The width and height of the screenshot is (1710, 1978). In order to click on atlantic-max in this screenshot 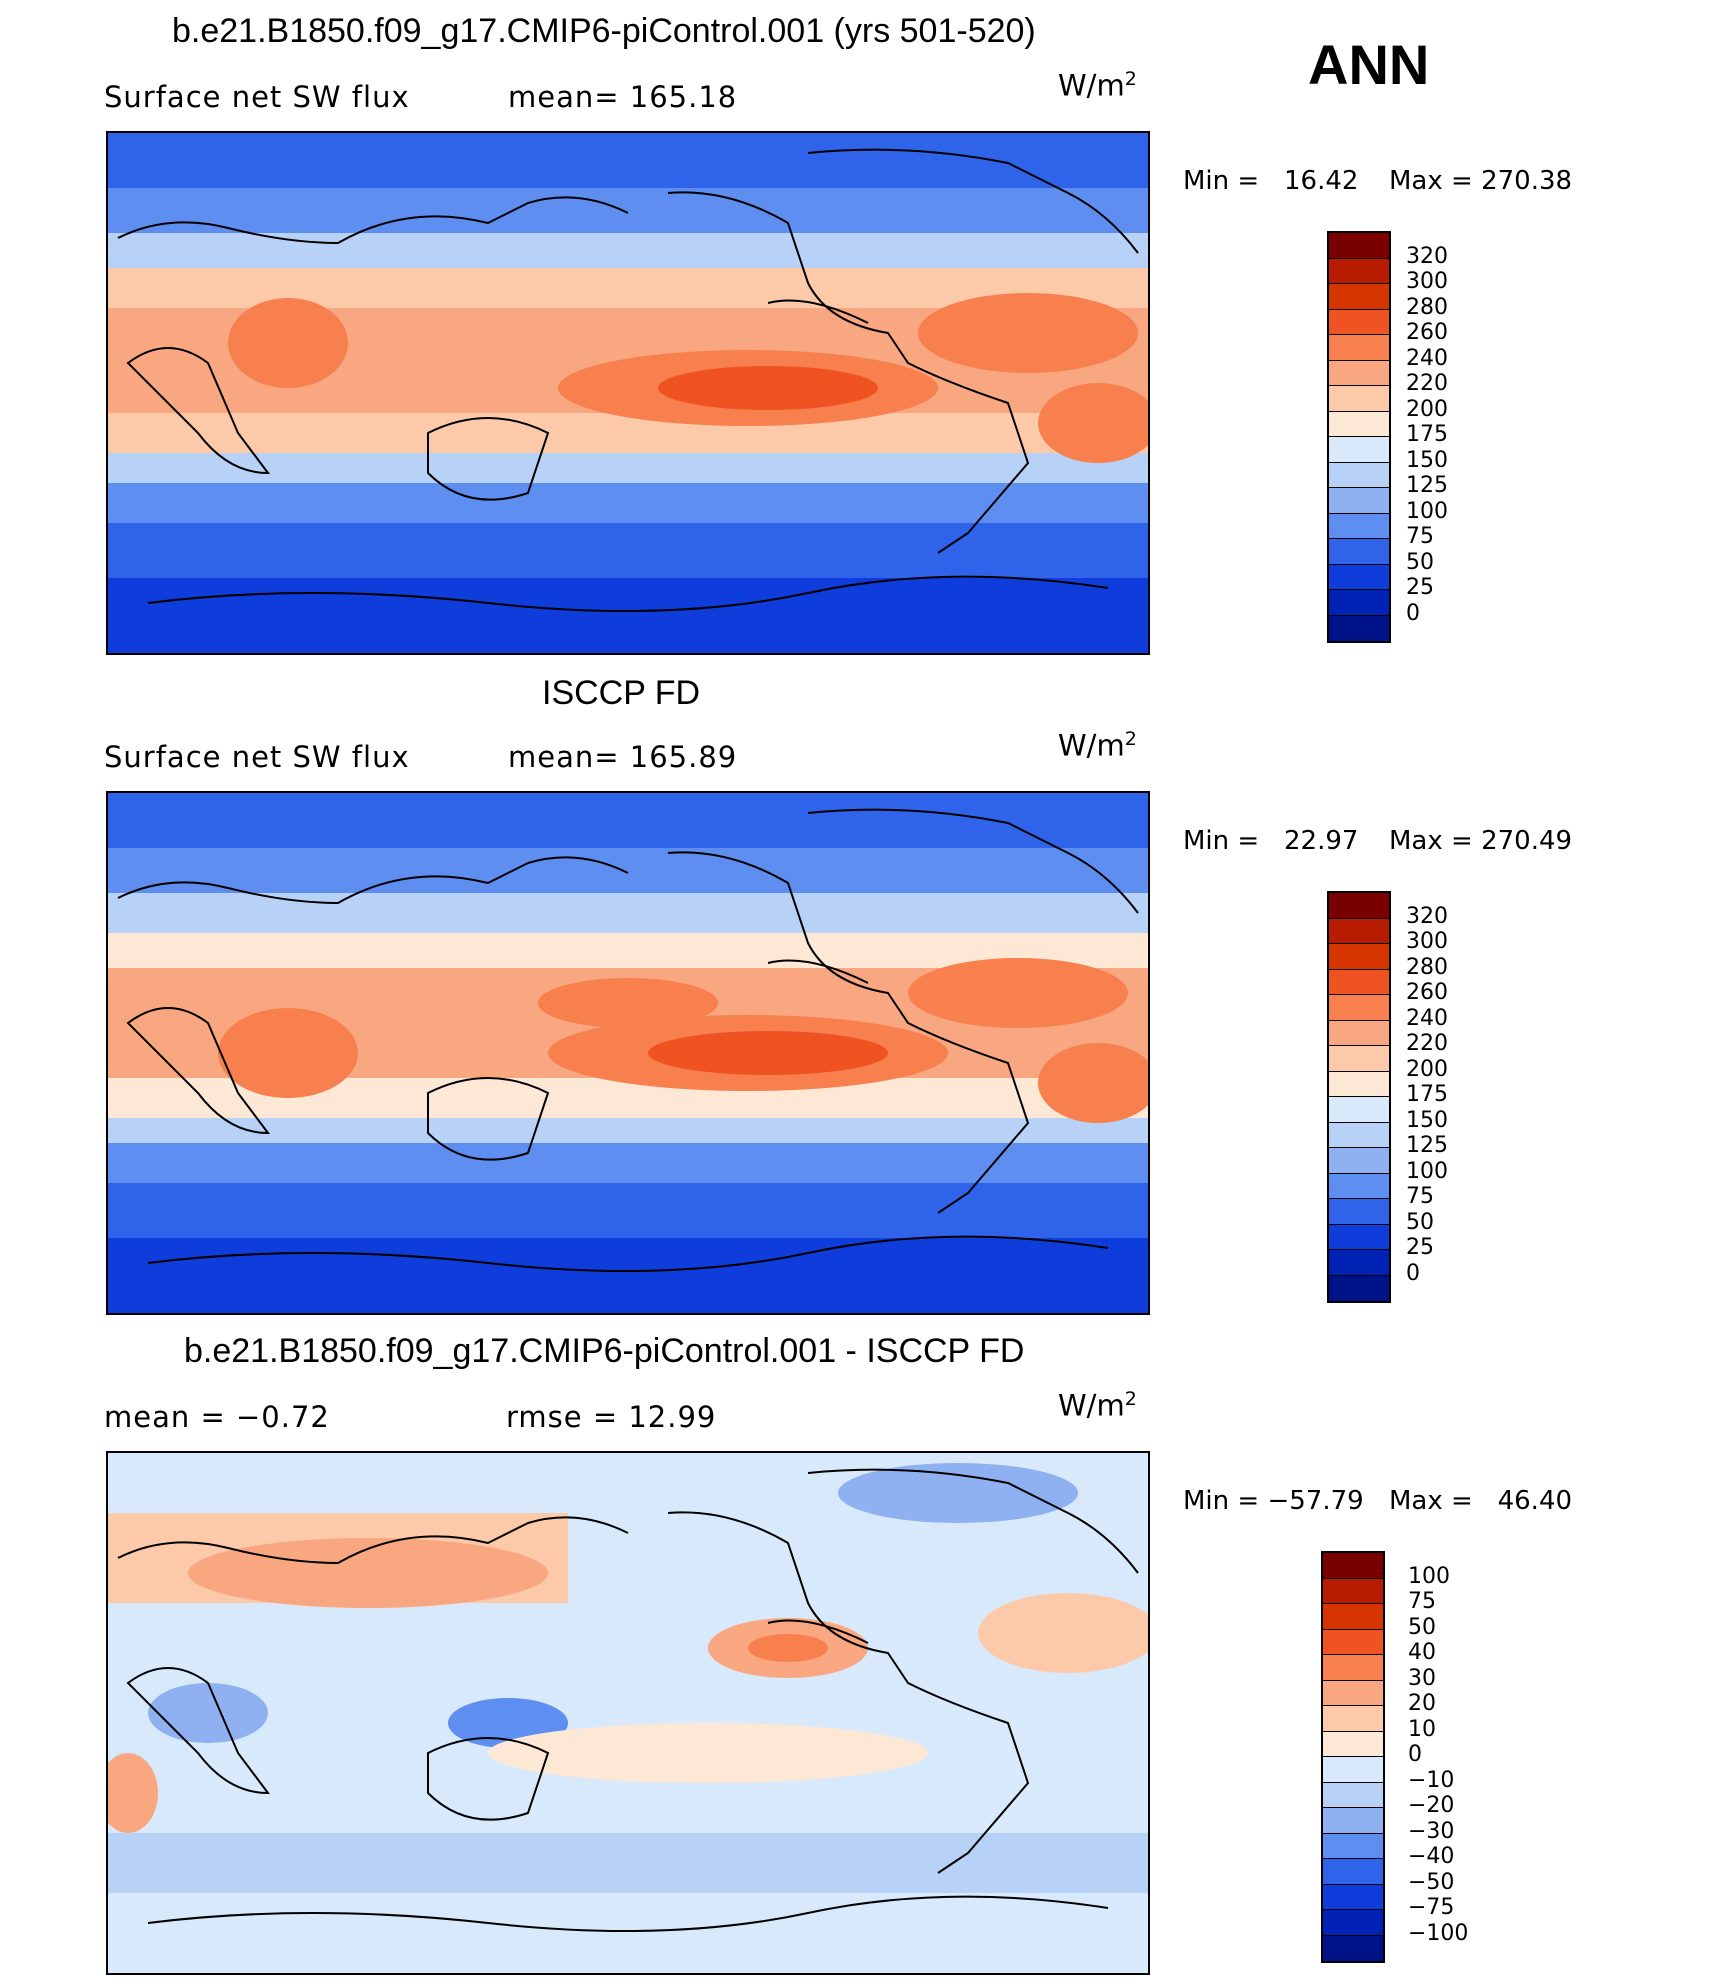, I will do `click(1028, 333)`.